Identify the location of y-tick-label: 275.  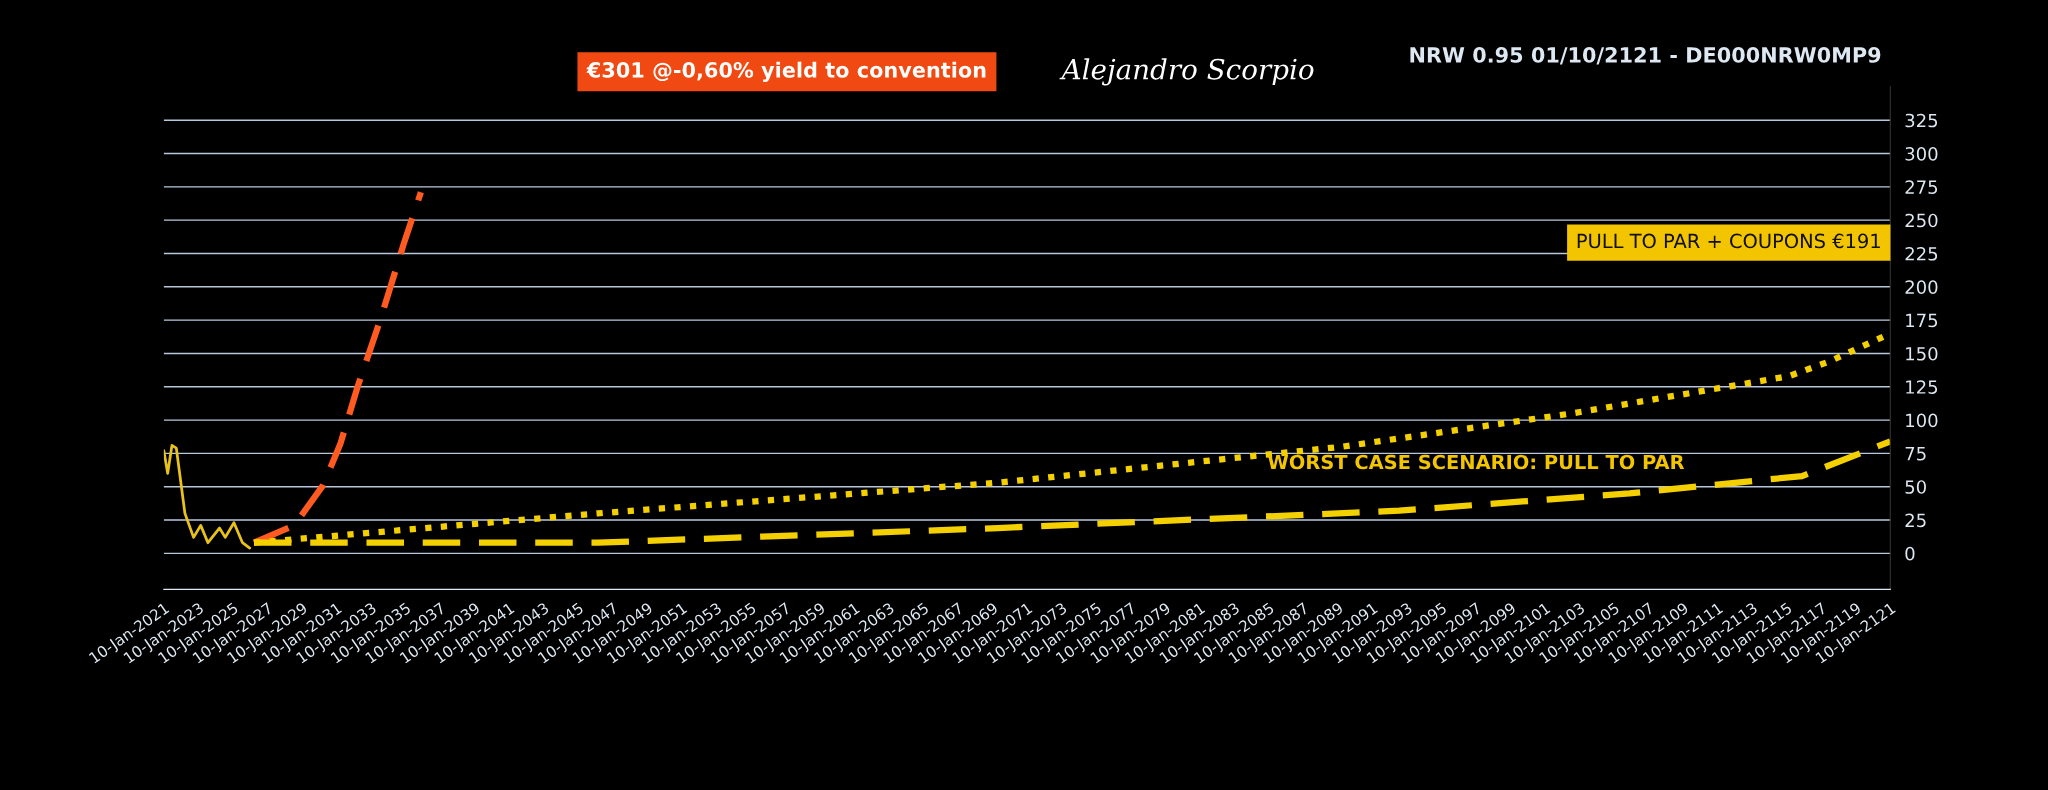
(1921, 187).